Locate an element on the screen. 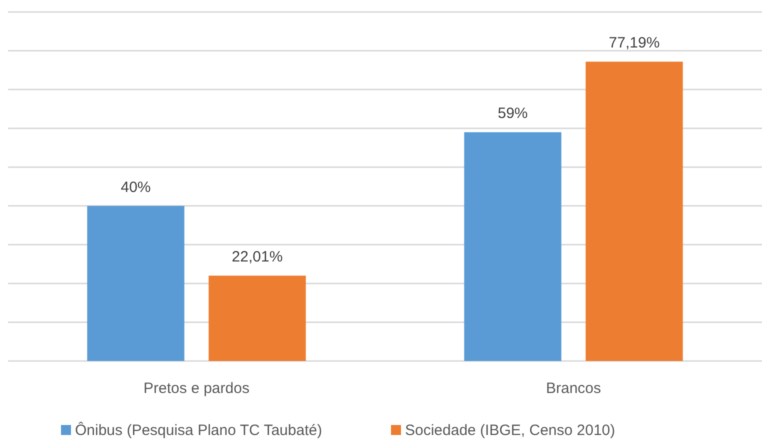 The width and height of the screenshot is (762, 447). x-tick-label: Brancos is located at coordinates (574, 388).